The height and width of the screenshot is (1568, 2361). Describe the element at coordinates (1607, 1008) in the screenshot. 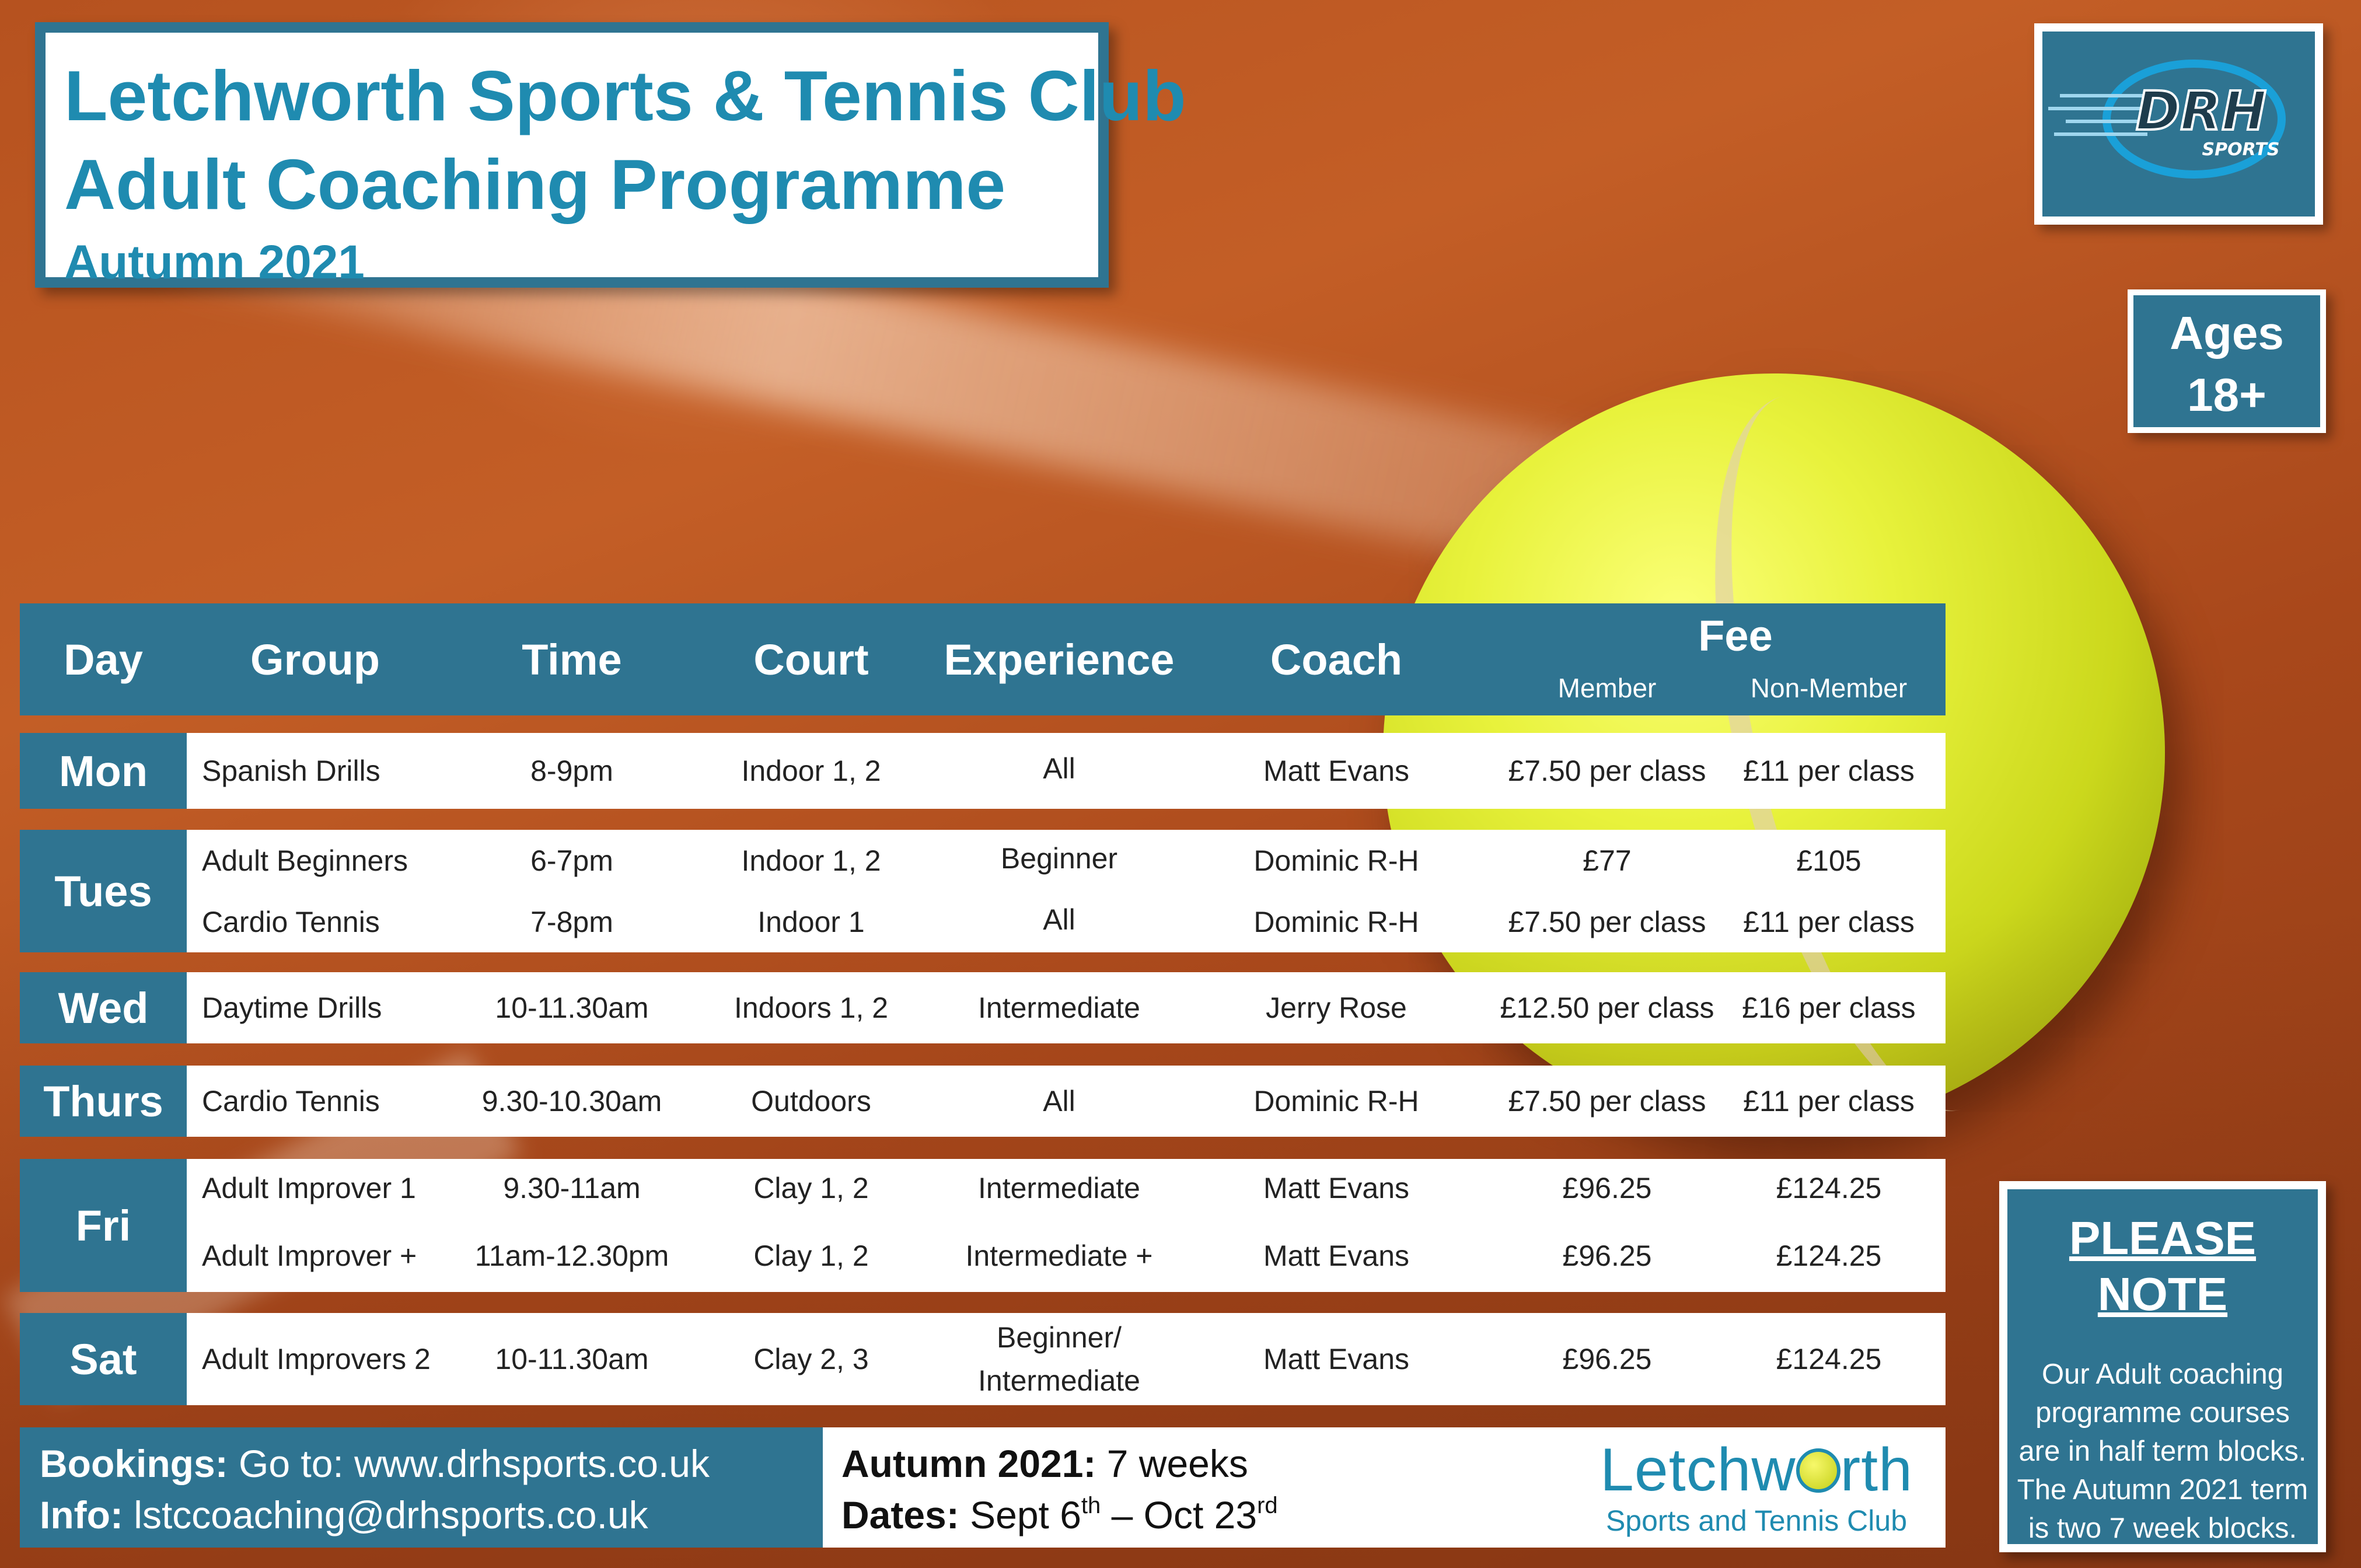

I see `member-fee-cell: £12.50 per class` at that location.